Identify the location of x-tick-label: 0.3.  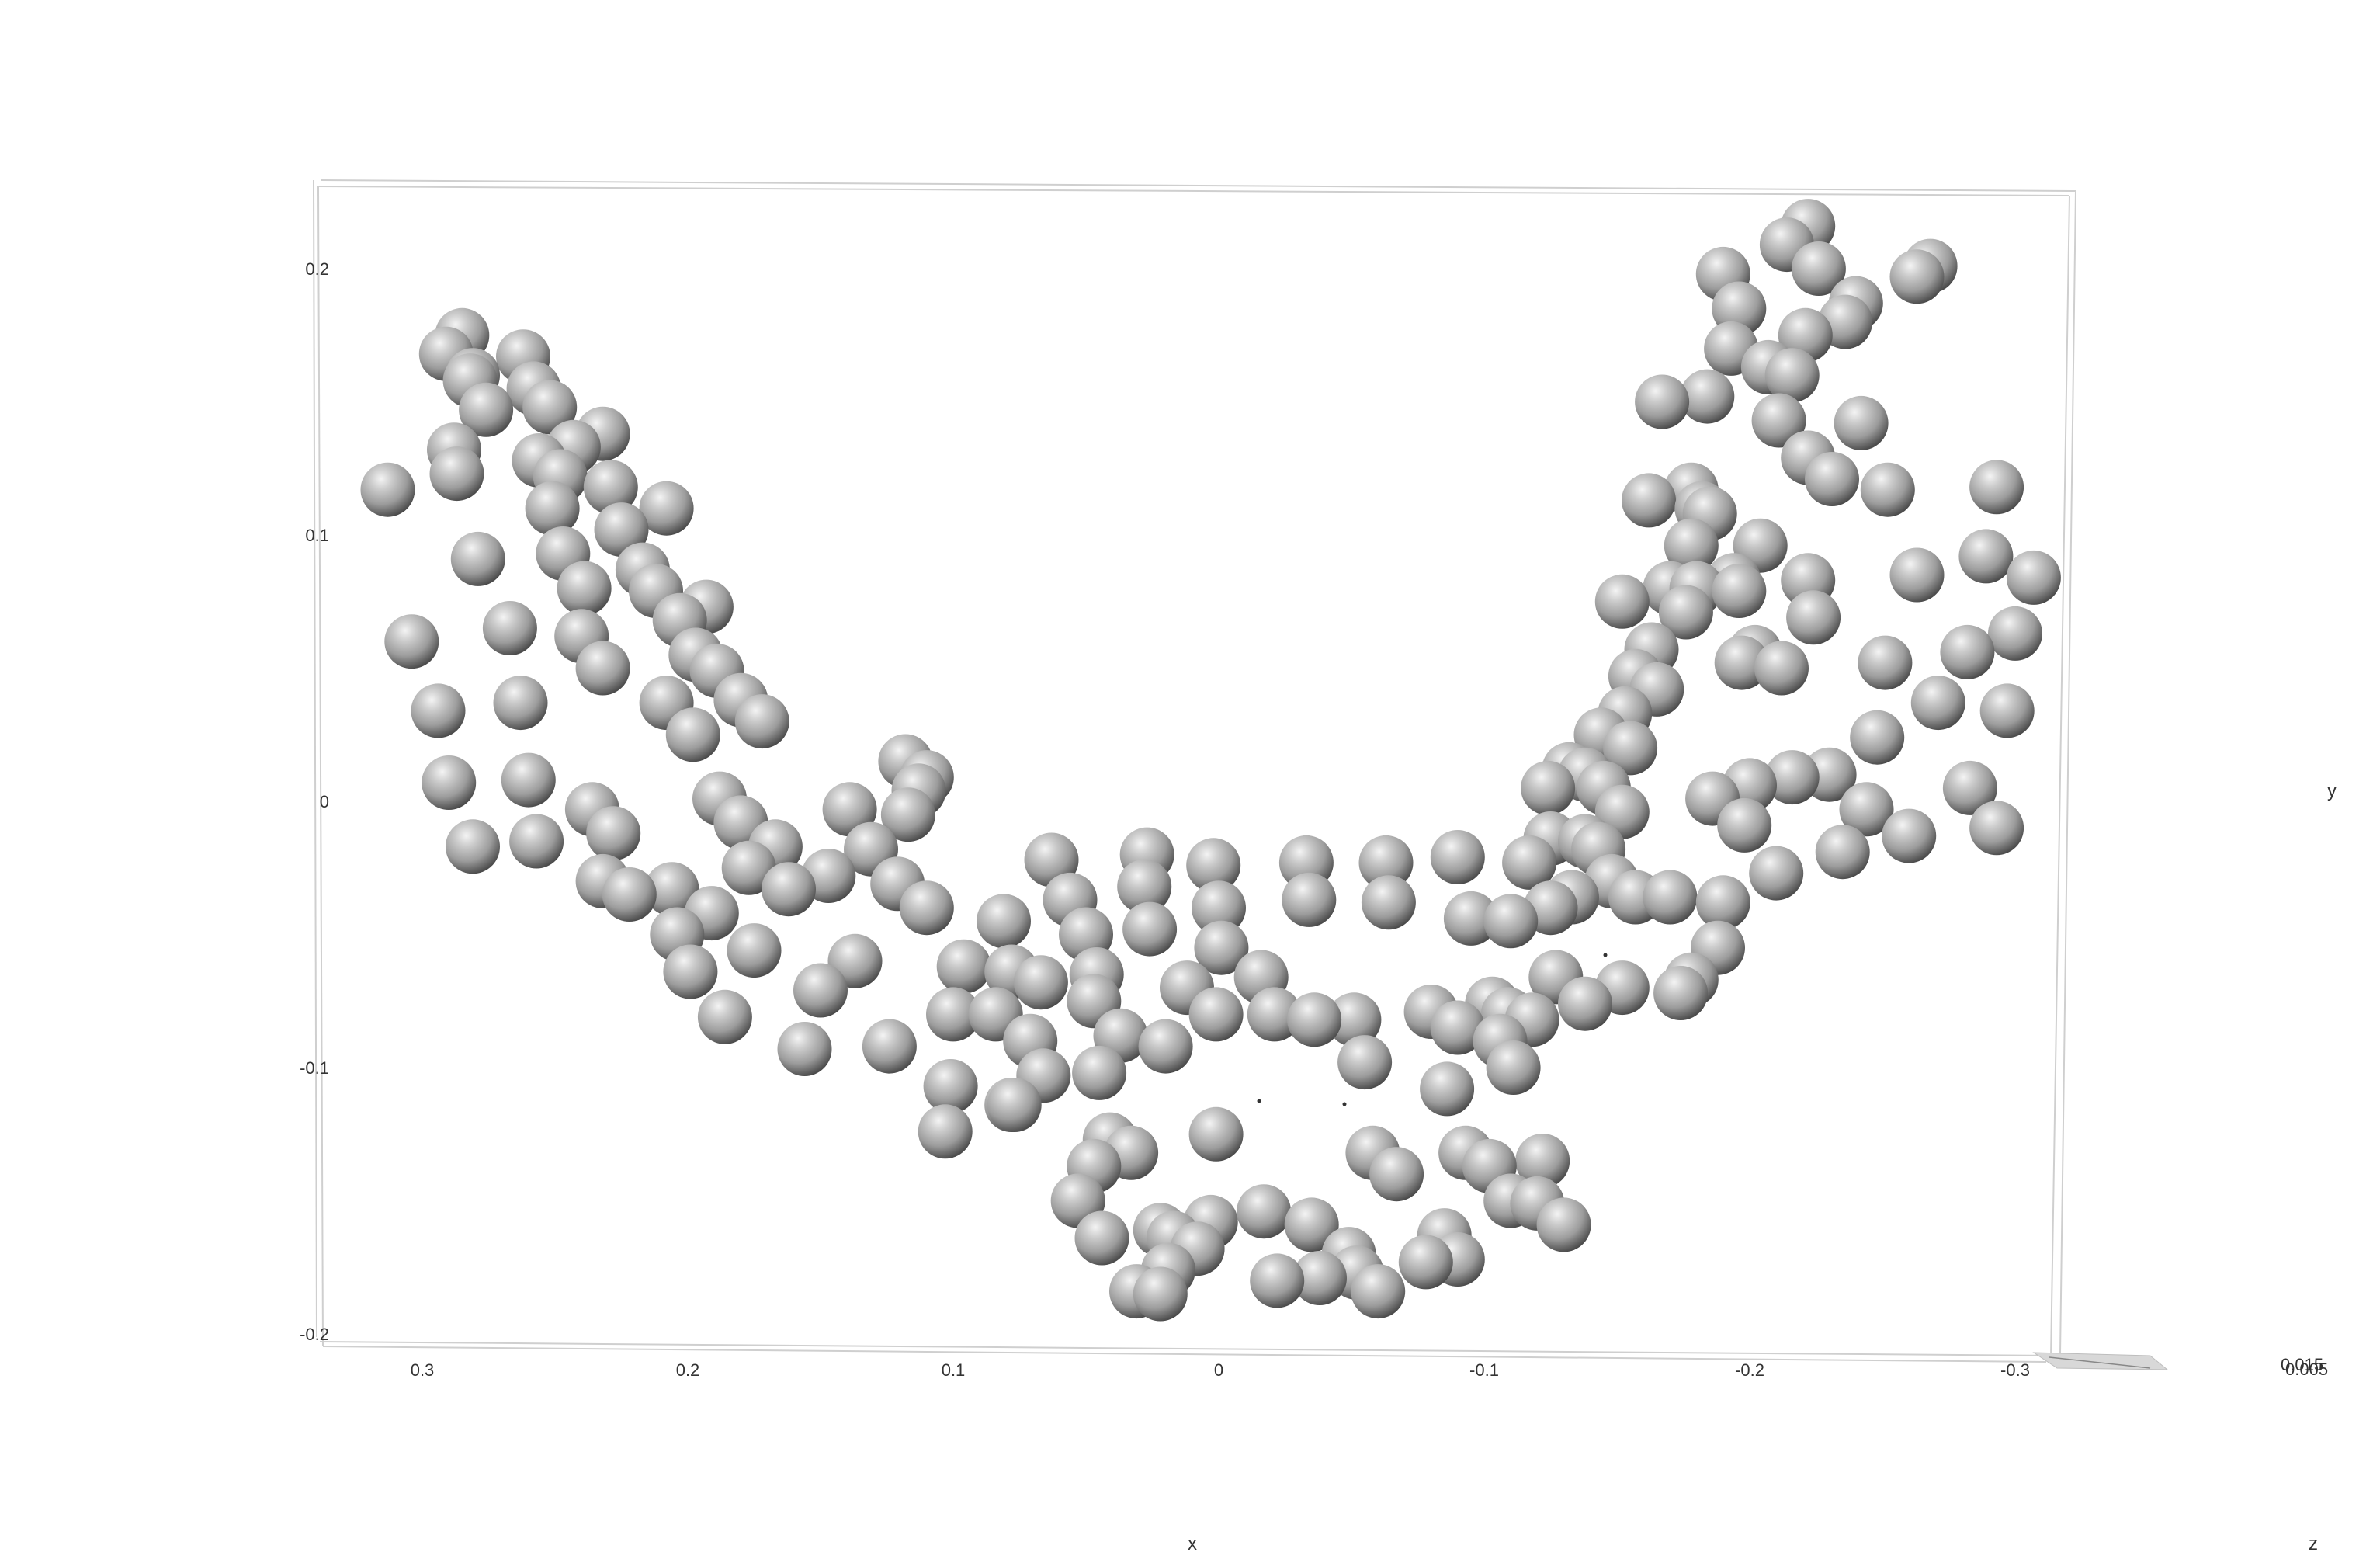
(423, 1370).